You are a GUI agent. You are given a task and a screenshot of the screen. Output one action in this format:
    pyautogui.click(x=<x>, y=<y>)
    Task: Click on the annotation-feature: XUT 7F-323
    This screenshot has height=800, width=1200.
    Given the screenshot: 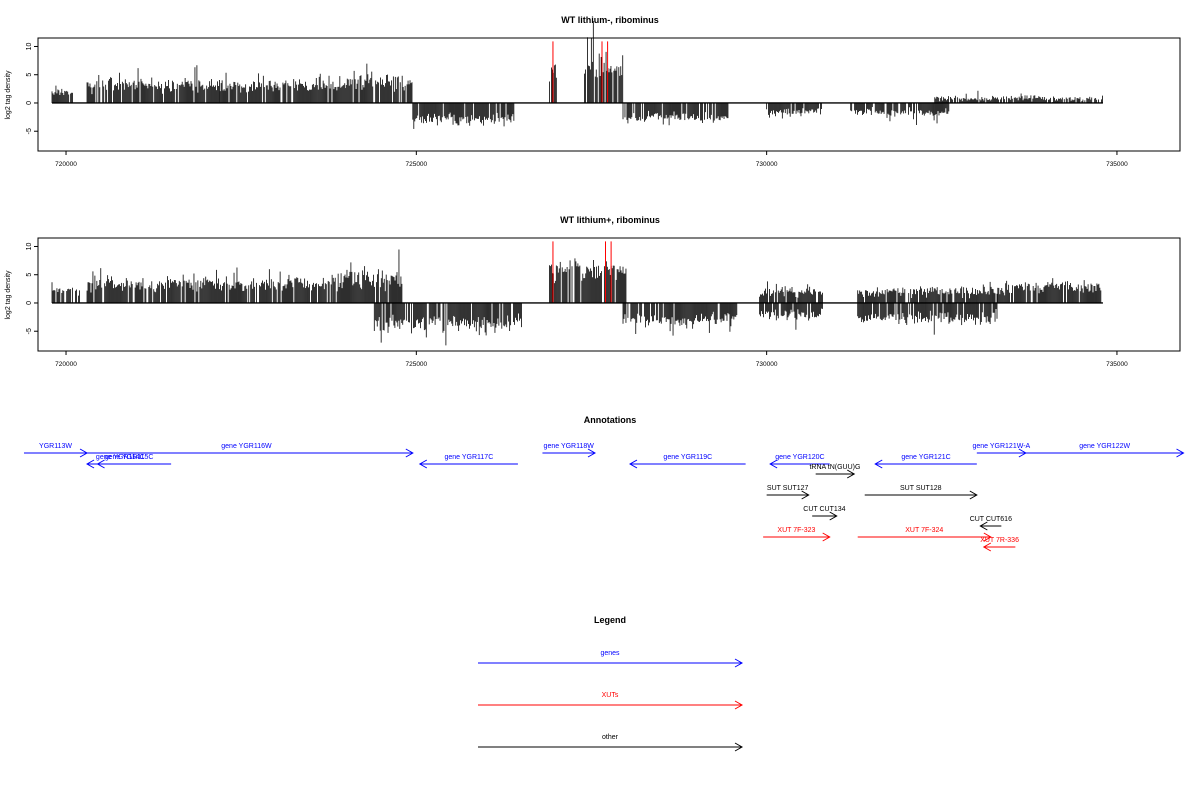 What is the action you would take?
    pyautogui.click(x=797, y=534)
    